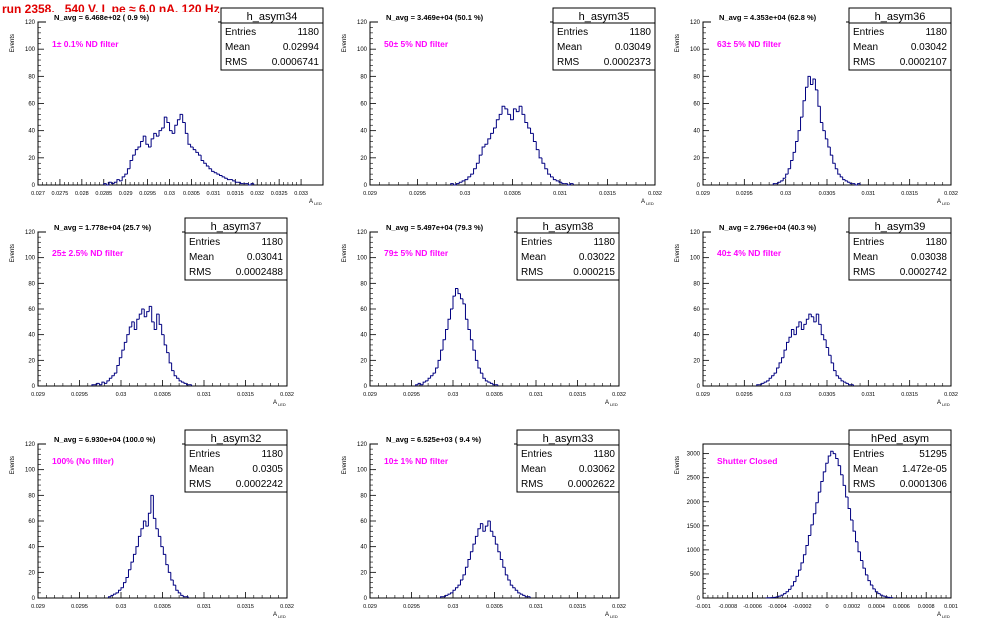 This screenshot has width=996, height=622. I want to click on filter-label: 40± 4% ND filter, so click(749, 253).